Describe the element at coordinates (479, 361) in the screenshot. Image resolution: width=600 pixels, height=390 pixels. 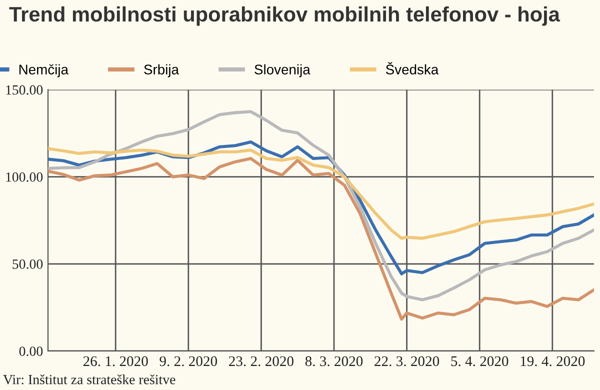
I see `x-tick-label: 5. 4. 2020` at that location.